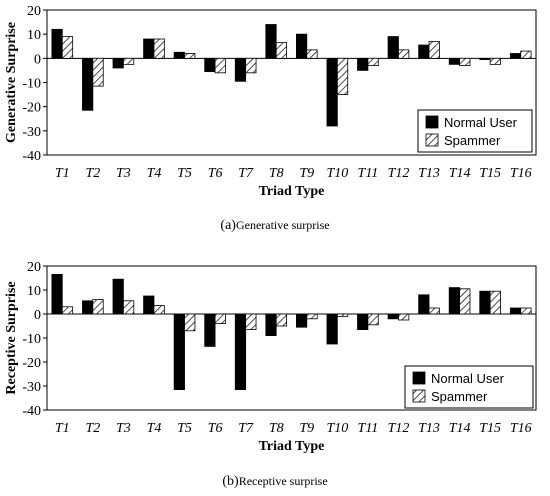 This screenshot has height=496, width=550. Describe the element at coordinates (92, 428) in the screenshot. I see `x-tick-label: T2` at that location.